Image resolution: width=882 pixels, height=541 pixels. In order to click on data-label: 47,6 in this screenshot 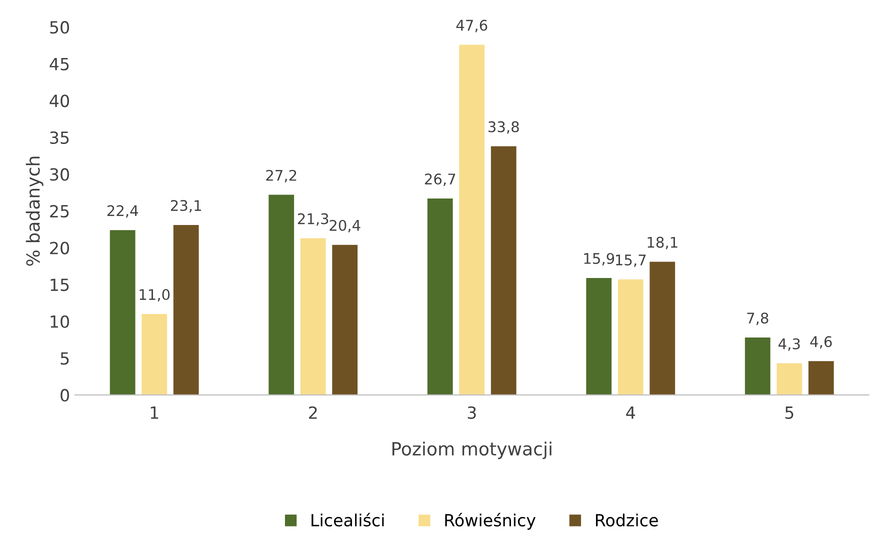, I will do `click(472, 26)`.